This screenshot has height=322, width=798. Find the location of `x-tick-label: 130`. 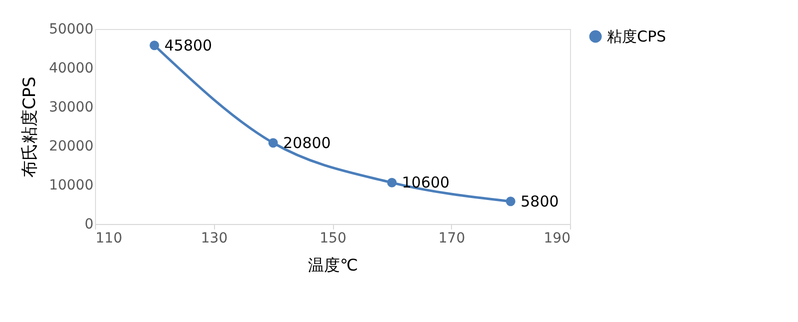

x-tick-label: 130 is located at coordinates (214, 238).